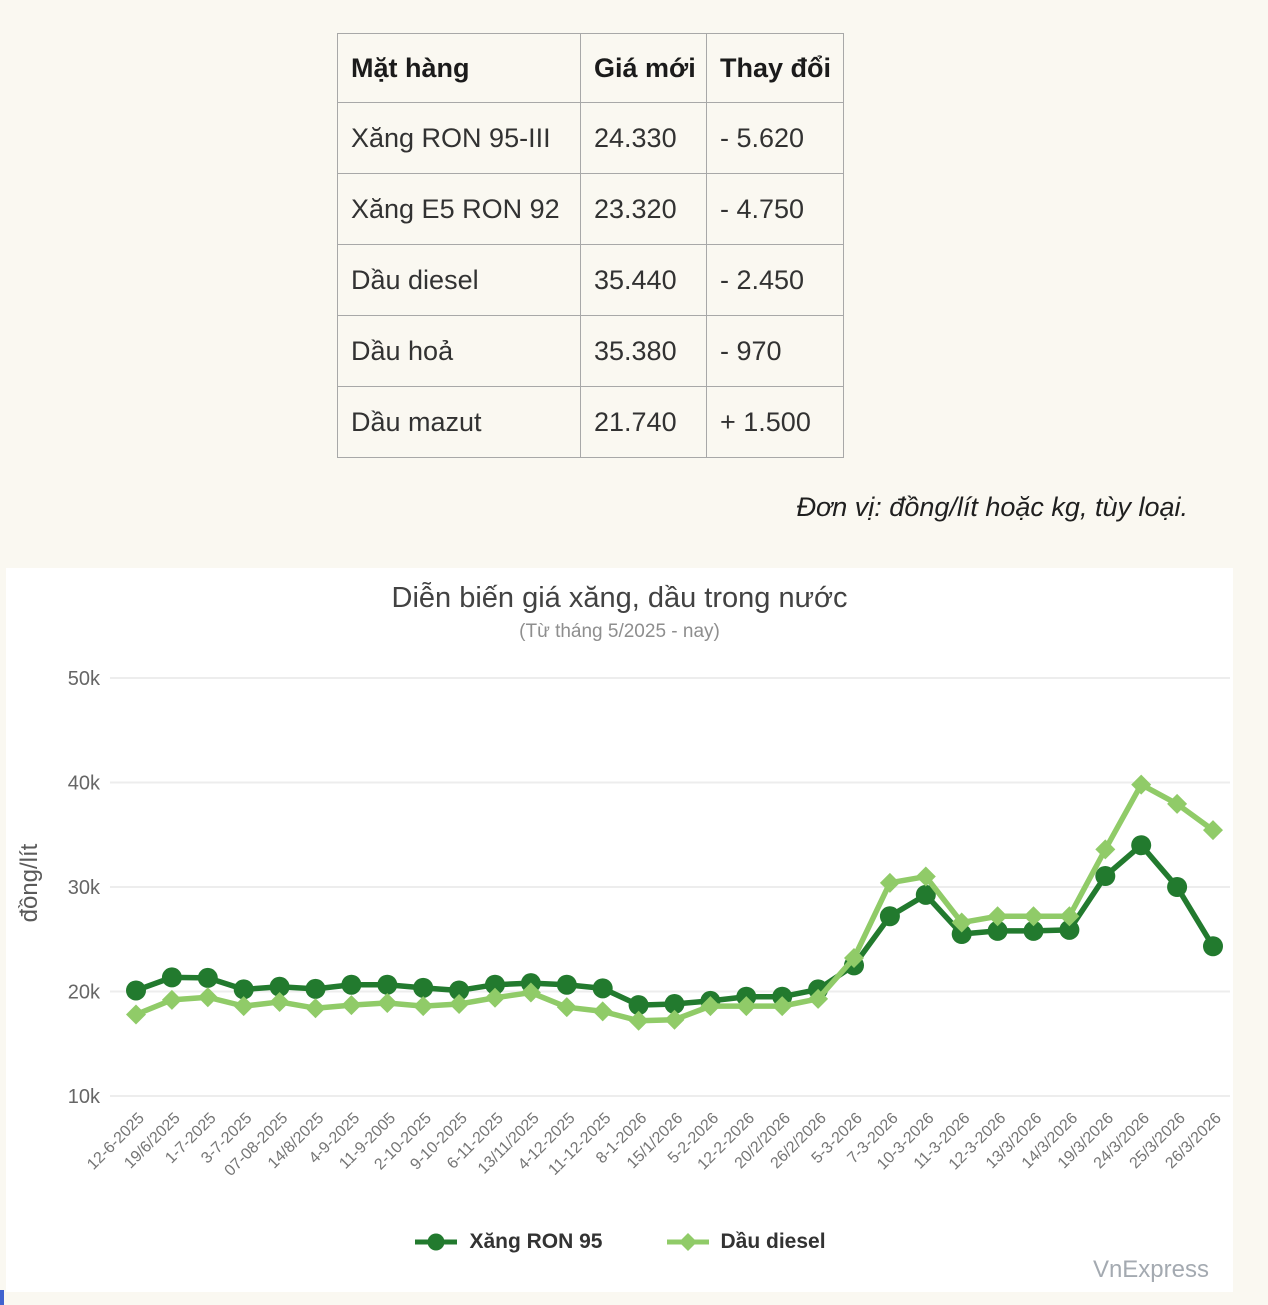 The height and width of the screenshot is (1305, 1268). I want to click on chart-legend: Xăng RON 95 Dầu diesel, so click(619, 1242).